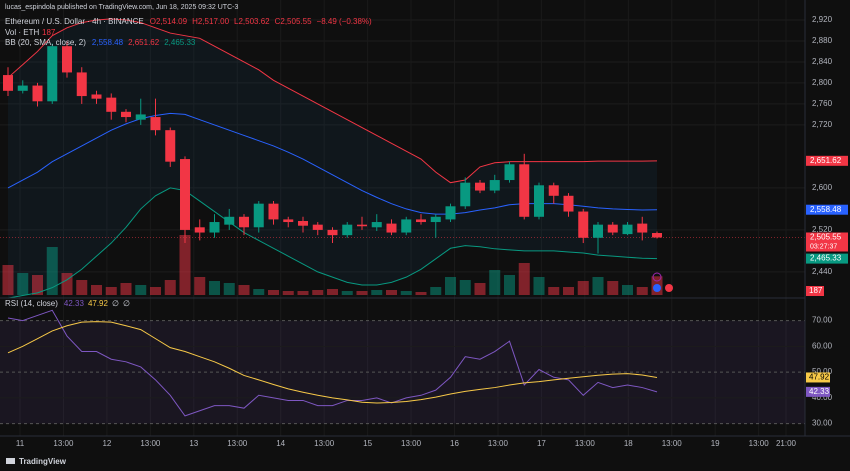 The height and width of the screenshot is (471, 850). Describe the element at coordinates (822, 371) in the screenshot. I see `rsi-tick-label: 50.00` at that location.